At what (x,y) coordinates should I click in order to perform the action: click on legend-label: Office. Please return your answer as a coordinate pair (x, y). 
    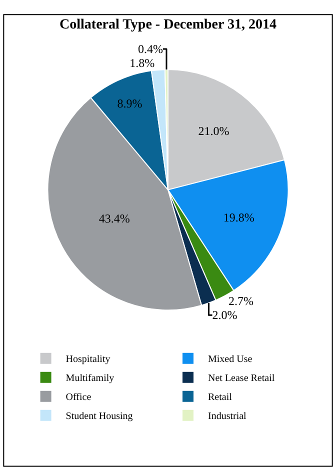
    Looking at the image, I should click on (79, 398).